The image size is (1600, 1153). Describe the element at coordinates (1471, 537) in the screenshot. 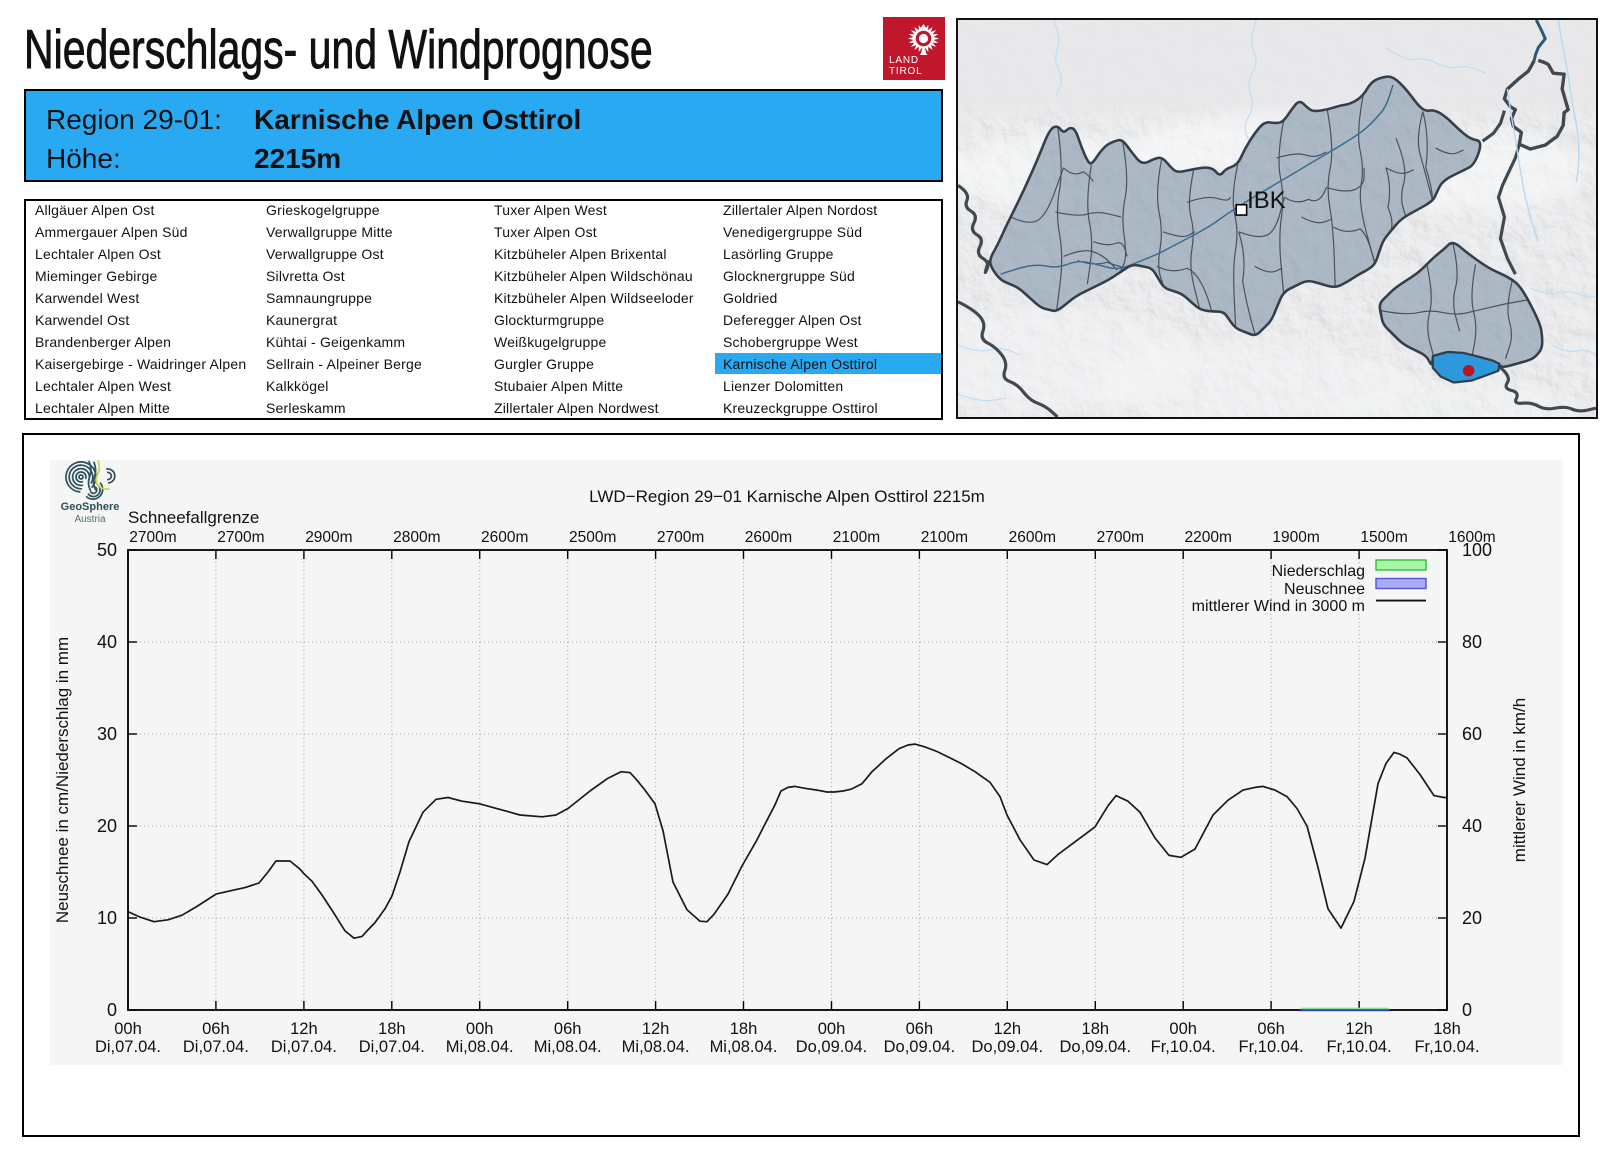

I see `svg-text: 1600m` at that location.